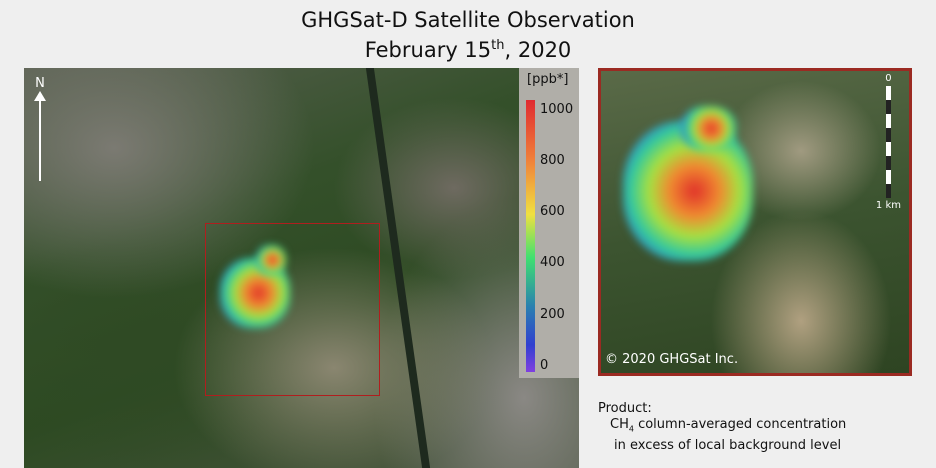 This screenshot has height=468, width=936. I want to click on date-year: , 2020, so click(538, 50).